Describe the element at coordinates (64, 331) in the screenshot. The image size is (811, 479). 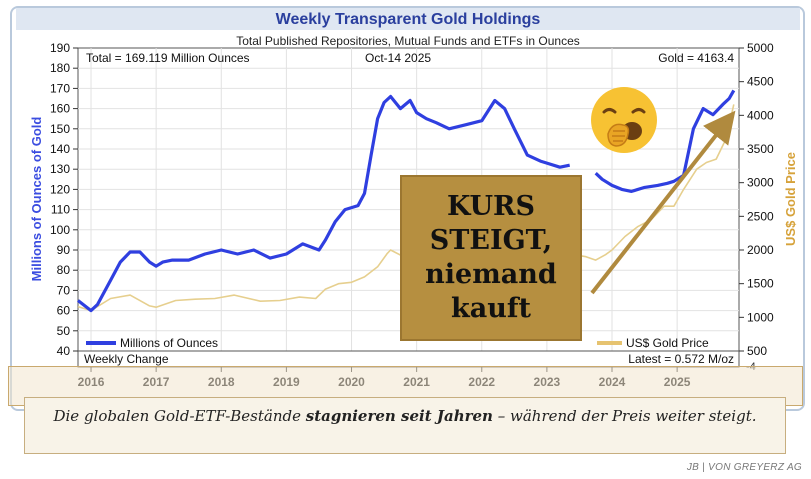
I see `y-left-tick-label: 50` at that location.